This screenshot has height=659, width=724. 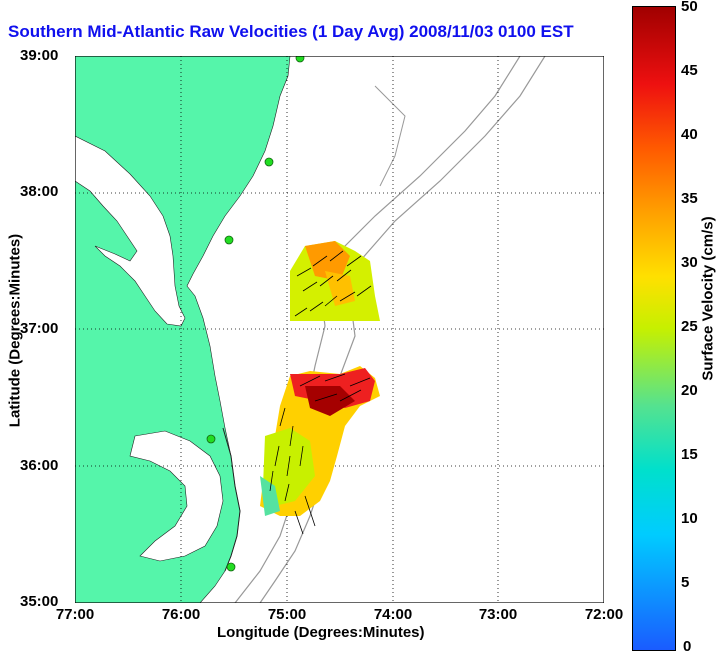 I want to click on velocity-field-south, so click(x=320, y=450).